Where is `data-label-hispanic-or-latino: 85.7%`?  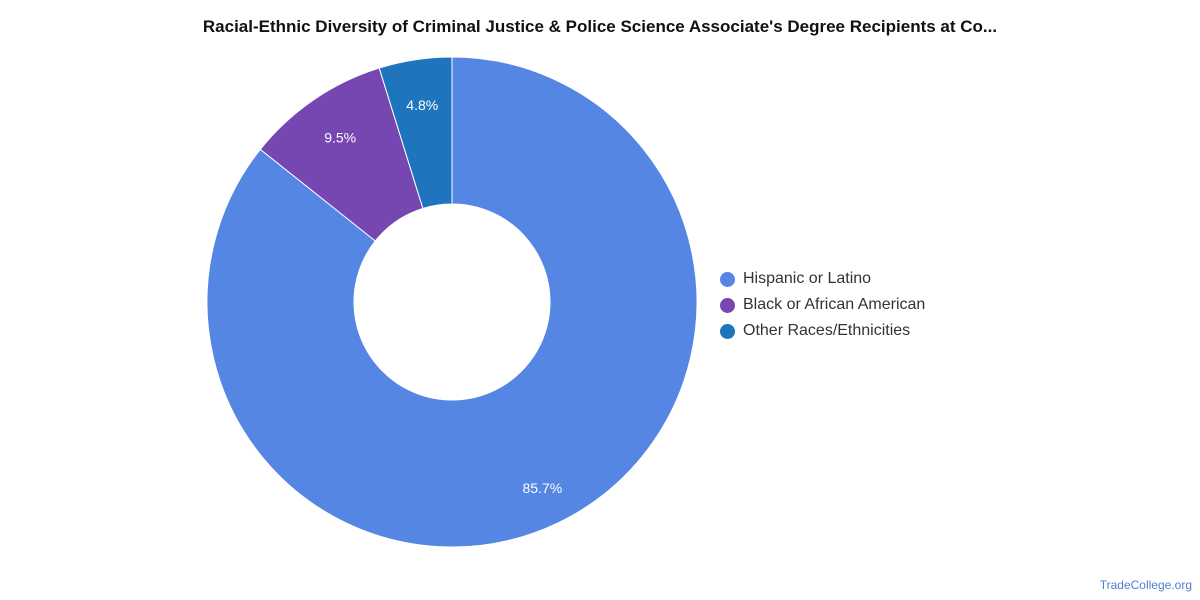
data-label-hispanic-or-latino: 85.7% is located at coordinates (542, 488).